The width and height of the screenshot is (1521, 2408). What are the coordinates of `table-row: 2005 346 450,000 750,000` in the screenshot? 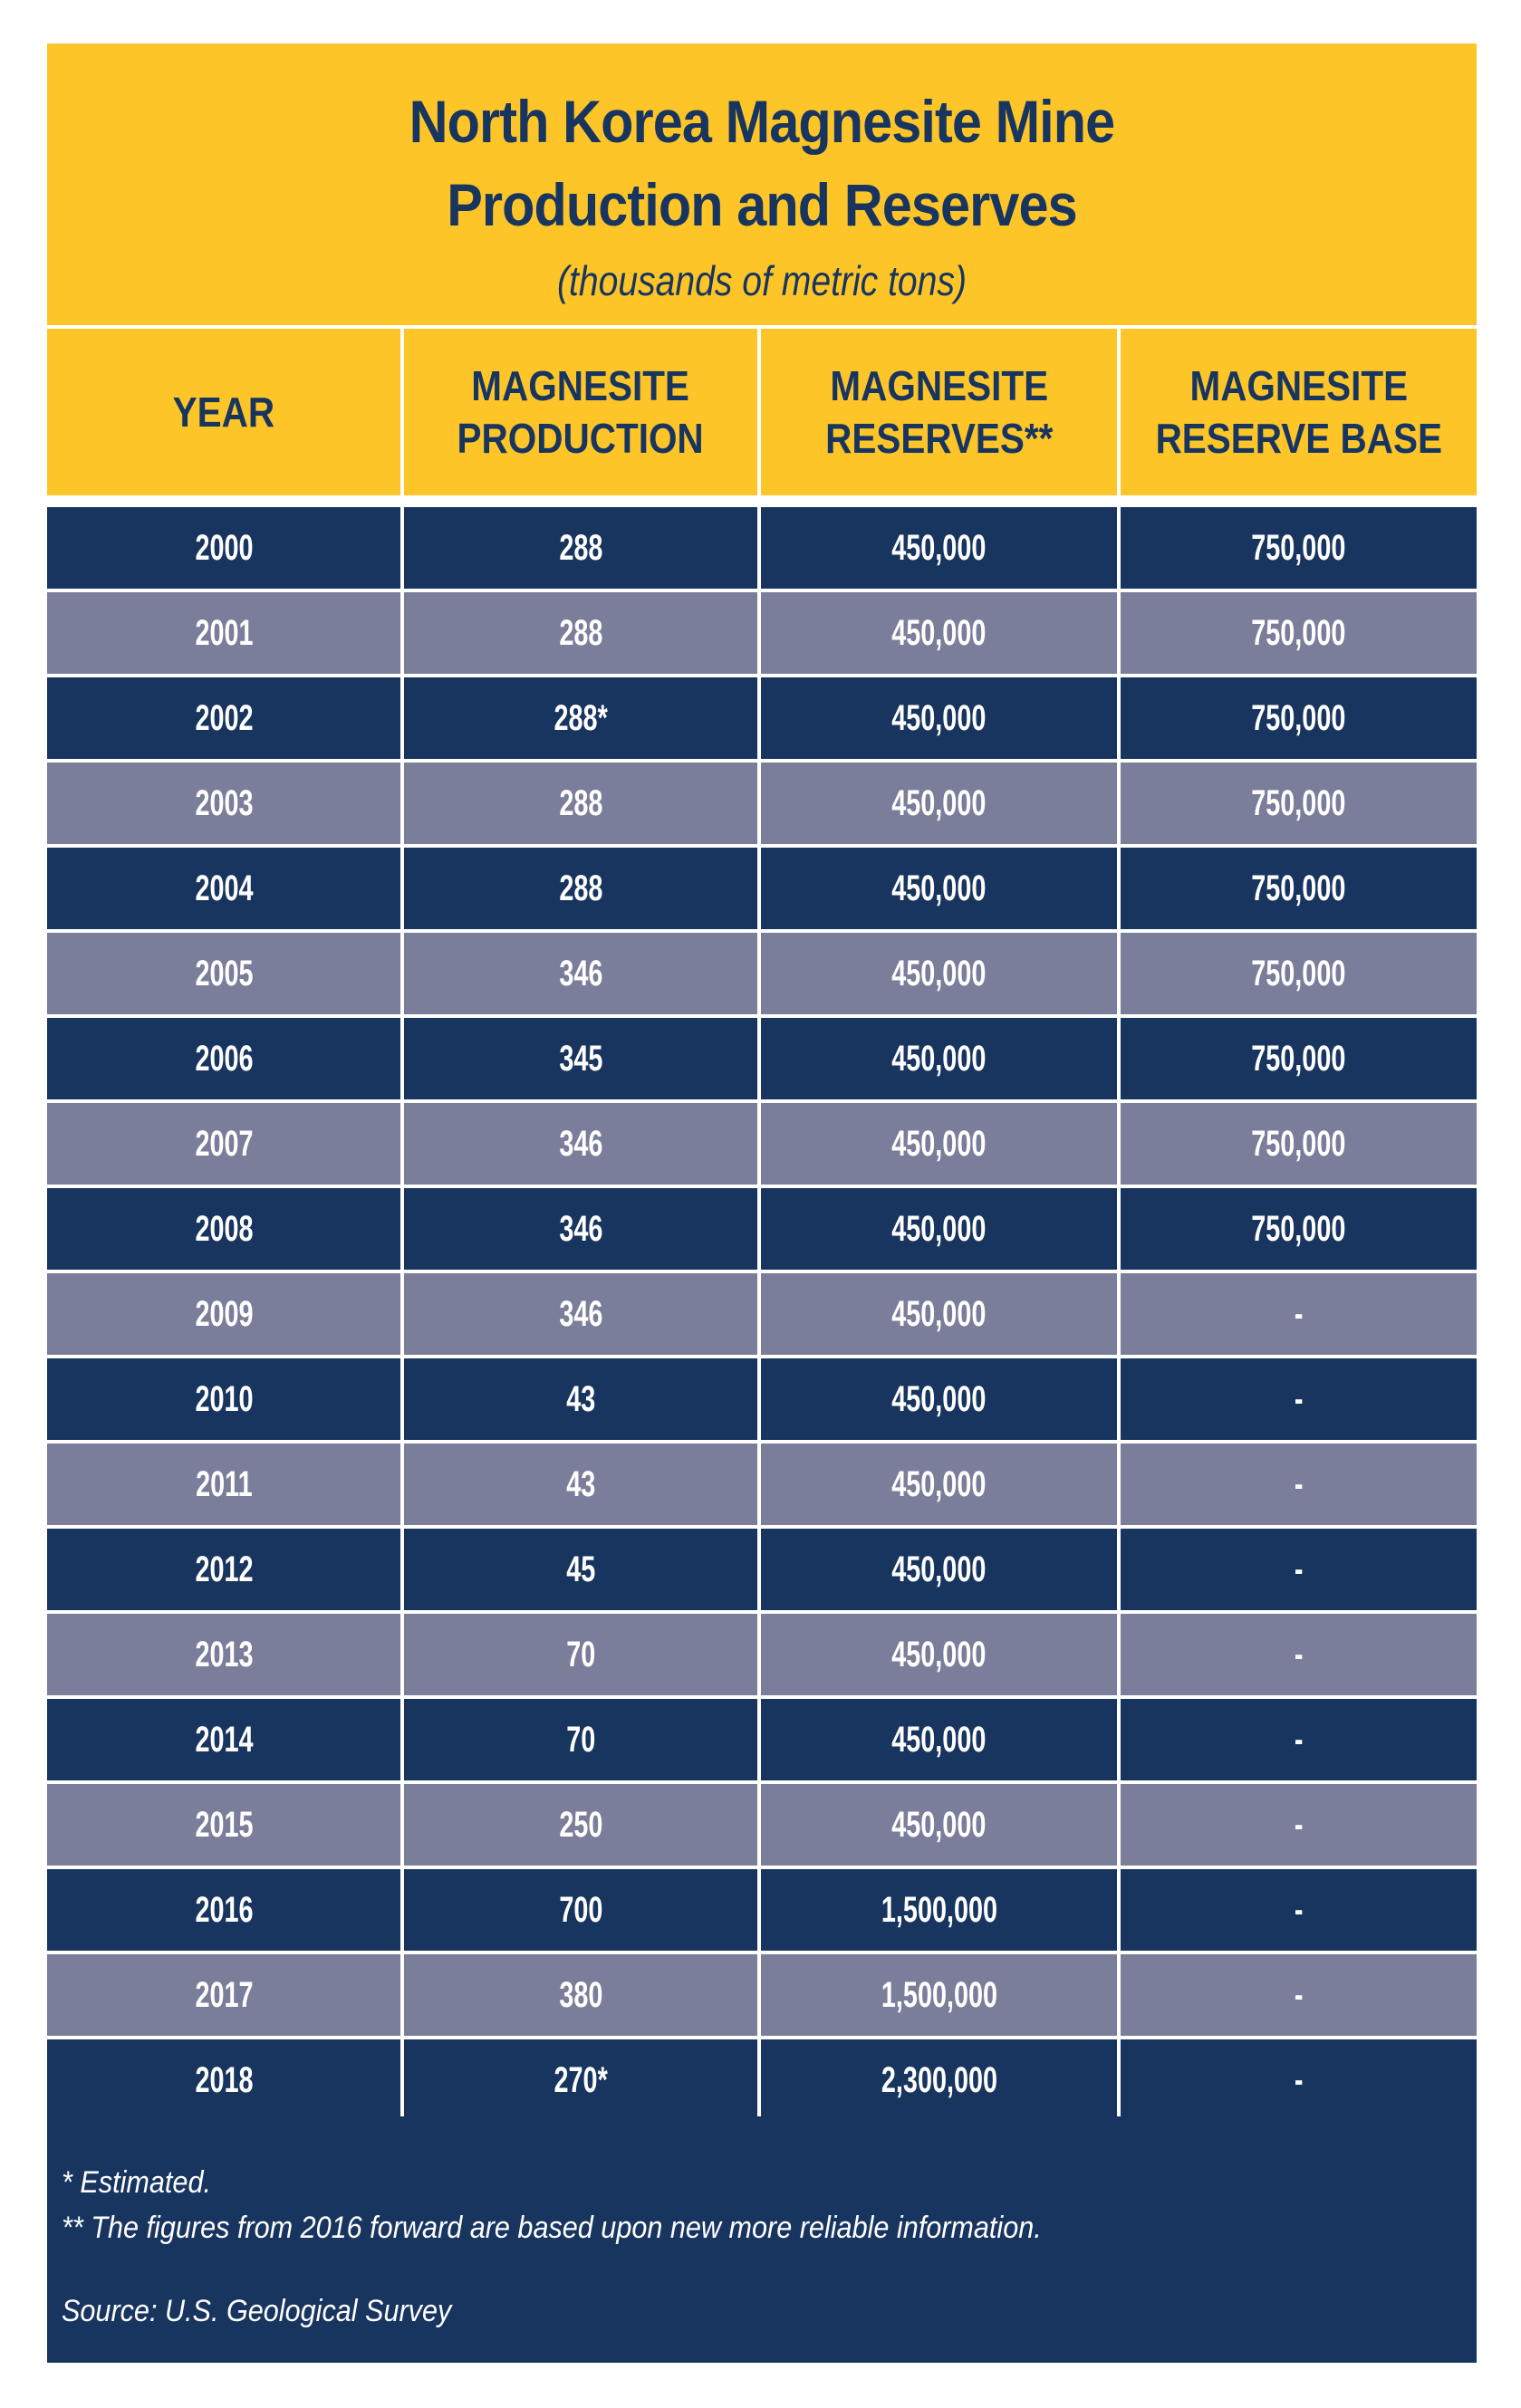 It's located at (762, 974).